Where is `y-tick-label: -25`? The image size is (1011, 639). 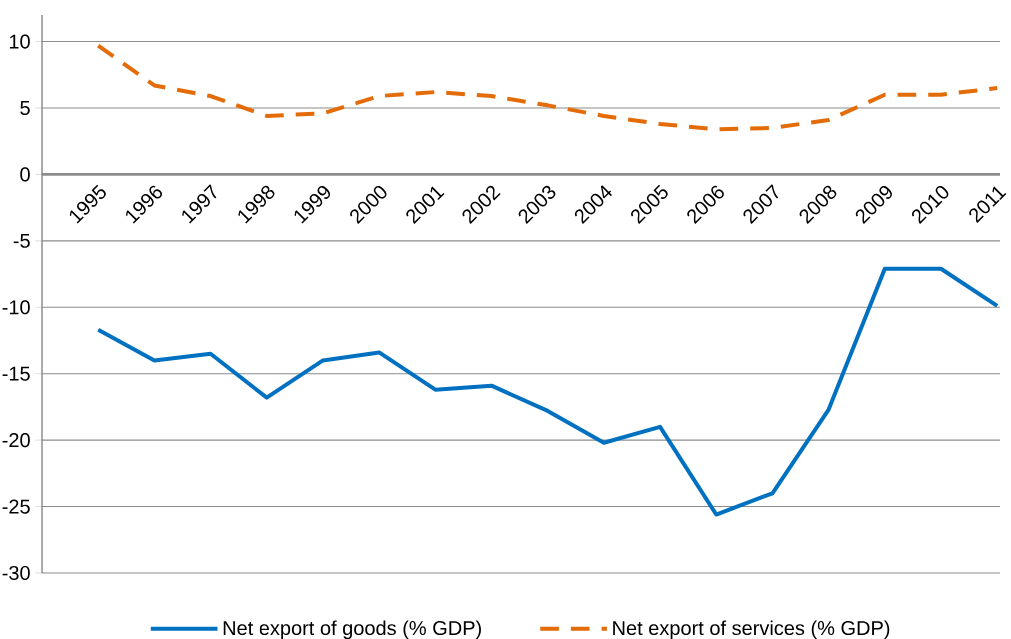
y-tick-label: -25 is located at coordinates (16, 506).